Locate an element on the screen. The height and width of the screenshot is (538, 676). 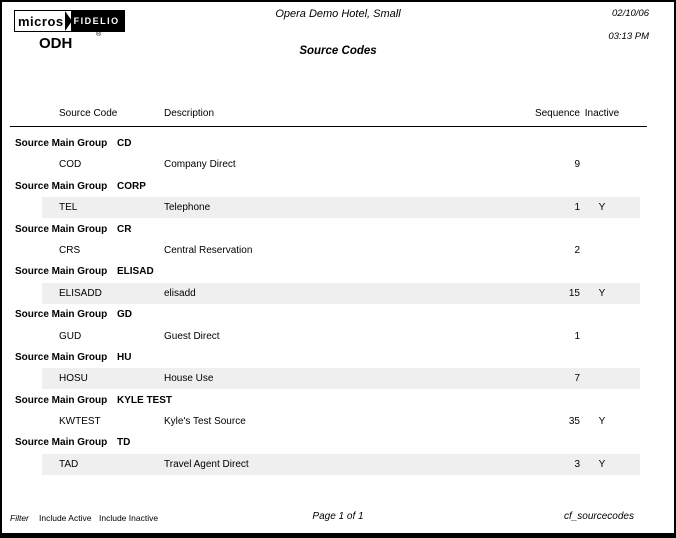
group-row: Source Main Group CR is located at coordinates (338, 229).